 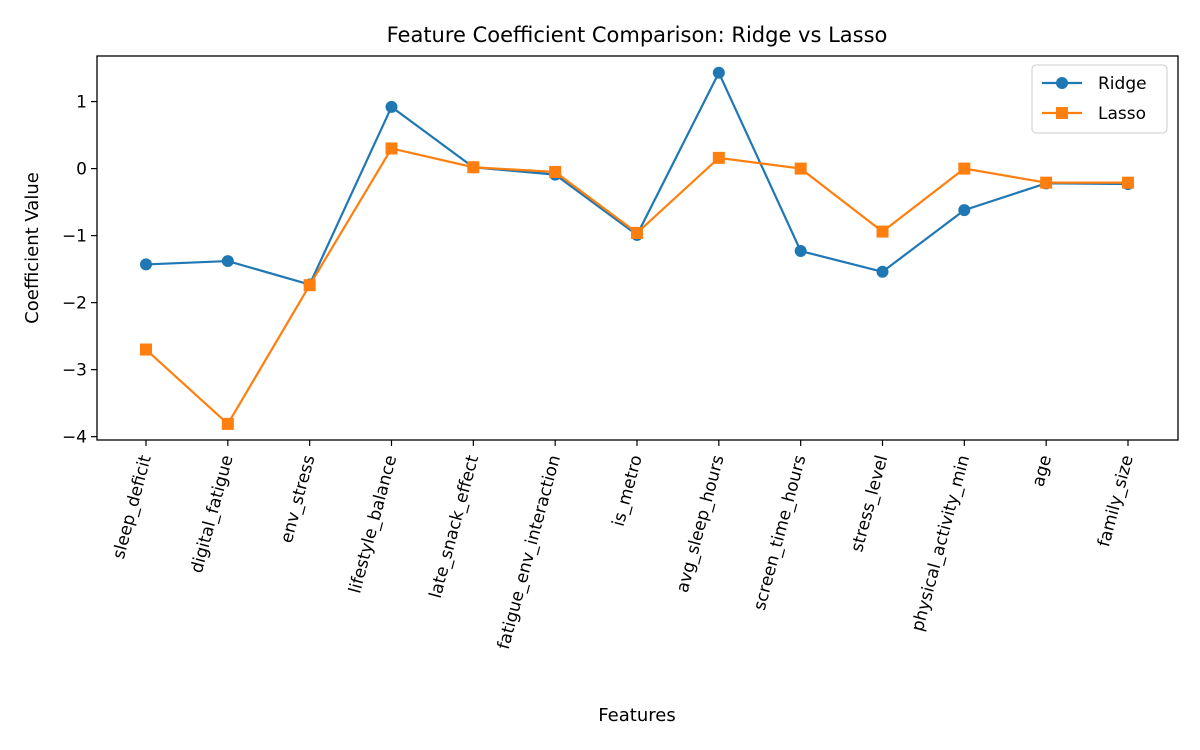 I want to click on x-tick-label: sleep_deficit, so click(x=132, y=507).